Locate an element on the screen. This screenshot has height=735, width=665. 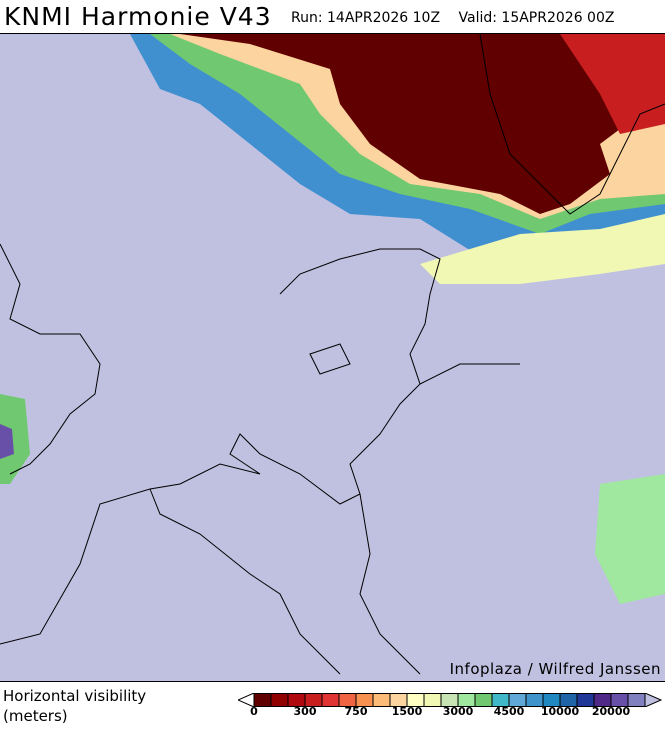
colorbar-tick-label: 0 is located at coordinates (254, 711).